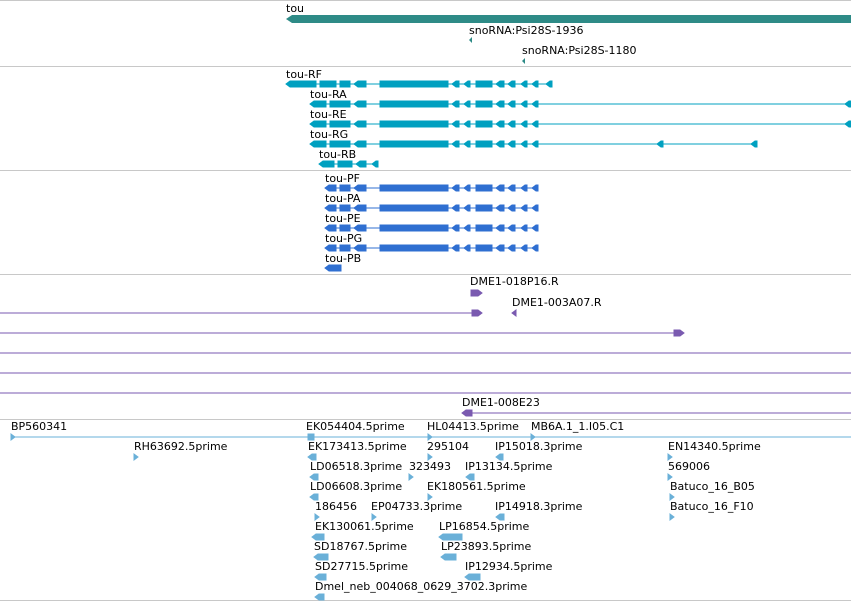  I want to click on est-label: SD18767.5prime, so click(360, 546).